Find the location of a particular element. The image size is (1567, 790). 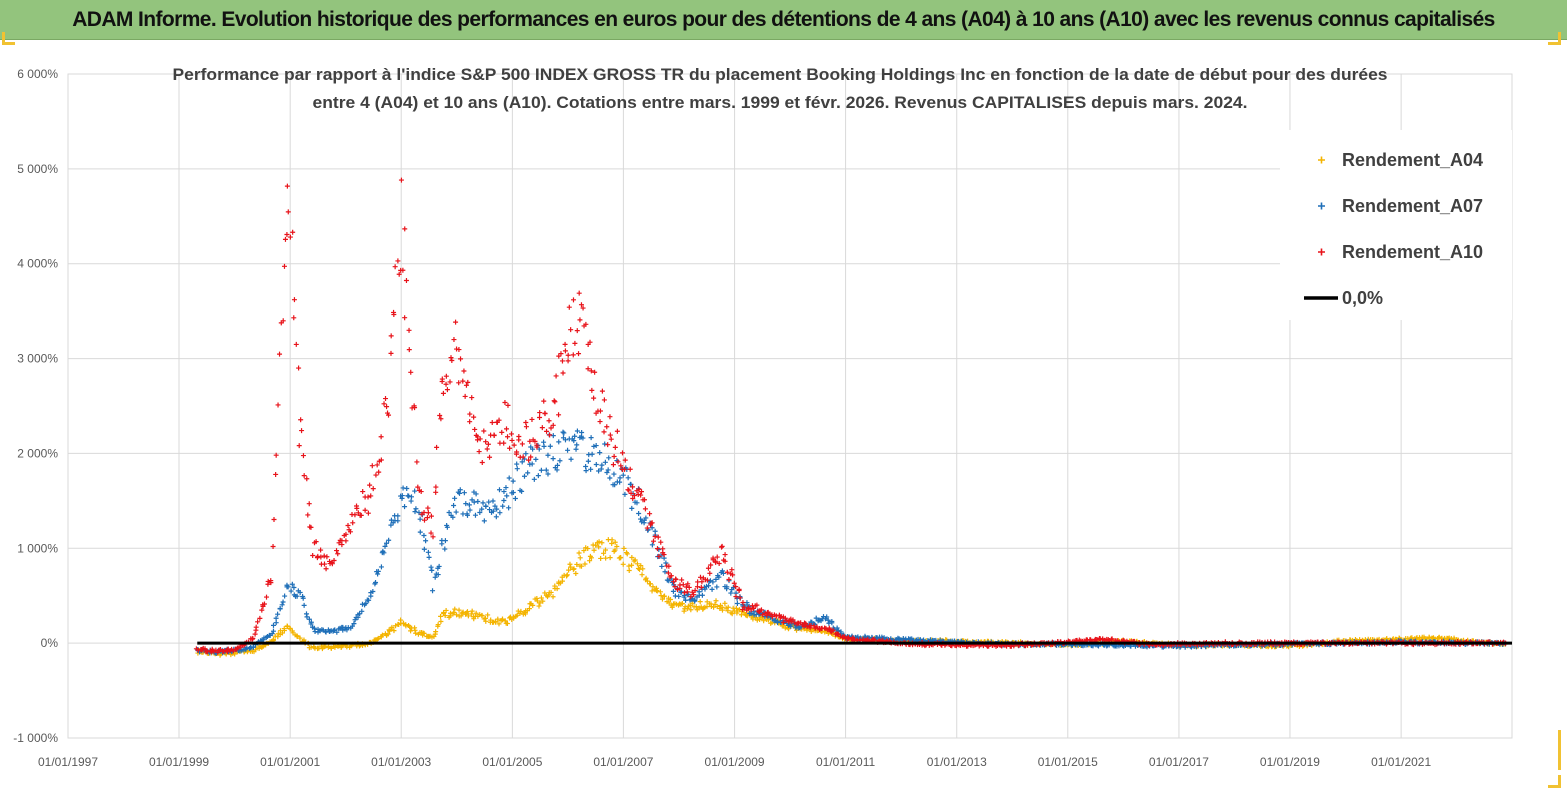

y-tick-label: 1 000% is located at coordinates (37, 548).